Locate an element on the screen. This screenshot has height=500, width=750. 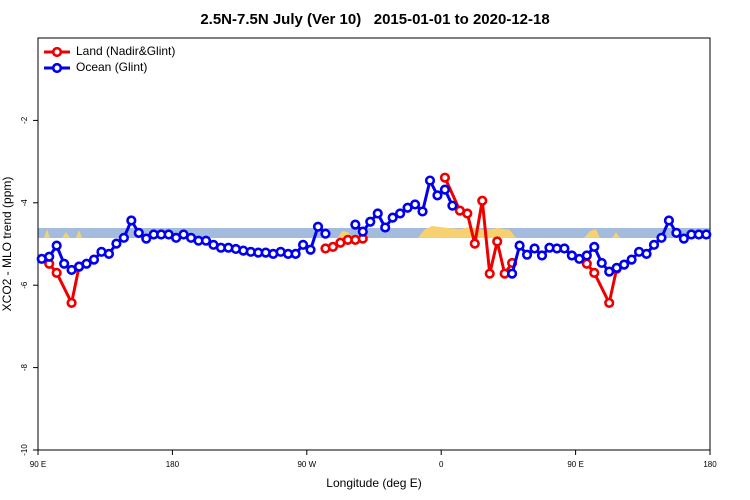
x-tick-label: 0 is located at coordinates (441, 464).